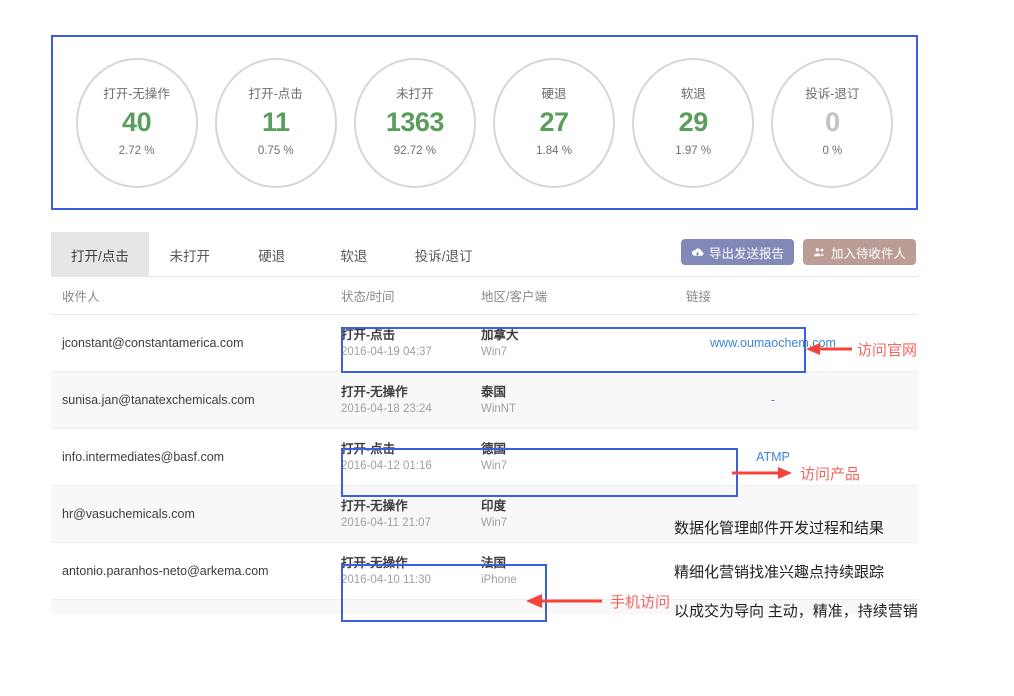  I want to click on cell-recipient: info.intermediates@basf.com, so click(143, 457).